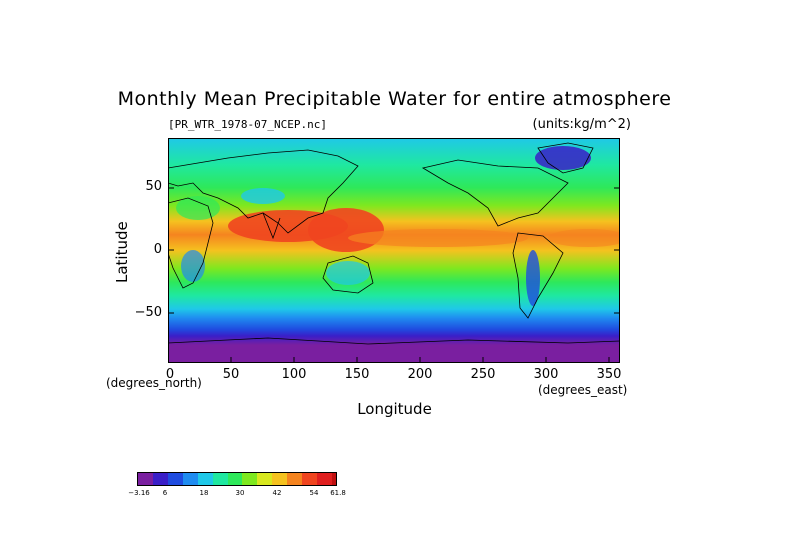 The width and height of the screenshot is (789, 558). What do you see at coordinates (294, 374) in the screenshot?
I see `lon-tick-100: 100` at bounding box center [294, 374].